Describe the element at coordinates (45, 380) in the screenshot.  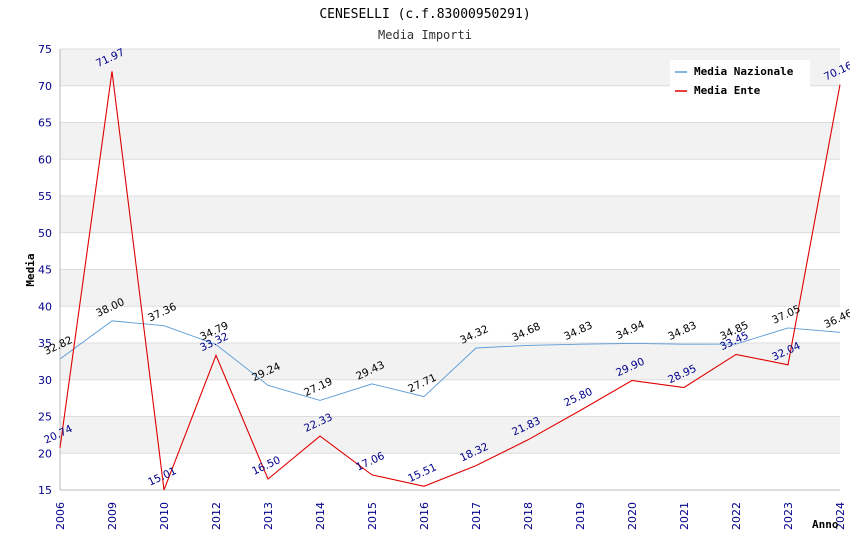
I see `y-tick-label: 30` at that location.